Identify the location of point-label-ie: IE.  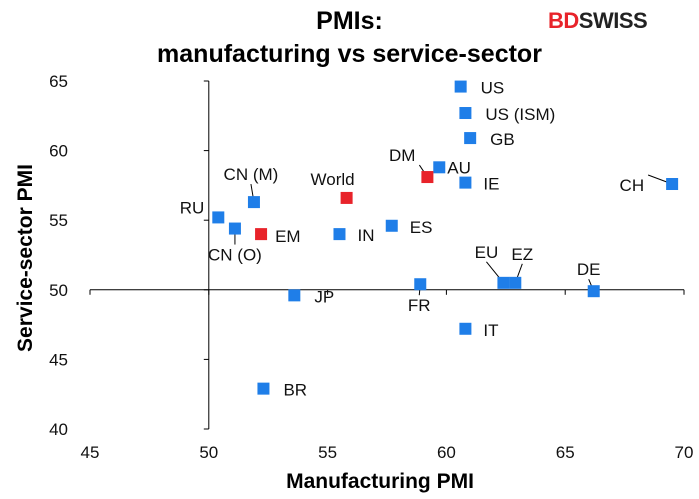
(491, 184).